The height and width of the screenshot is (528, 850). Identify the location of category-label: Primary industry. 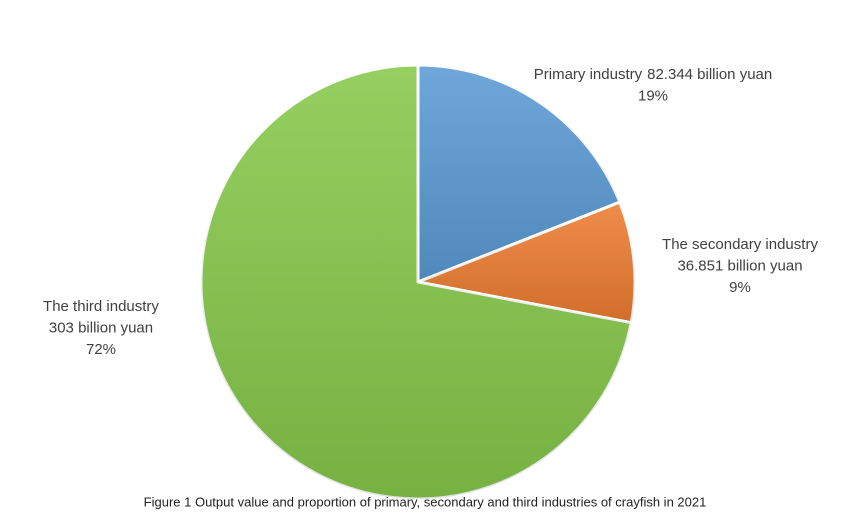
(588, 74).